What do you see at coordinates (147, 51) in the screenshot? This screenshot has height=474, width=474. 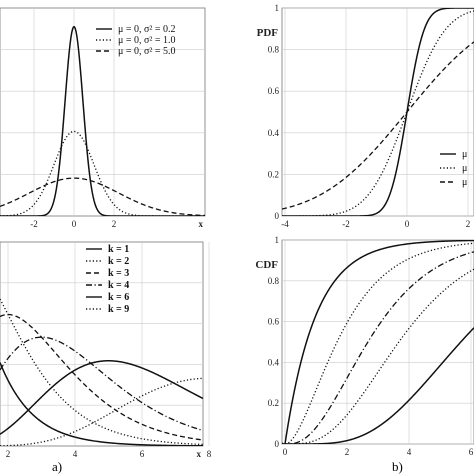 I see `legend-entry: μ = 0, σ² = 5.0` at bounding box center [147, 51].